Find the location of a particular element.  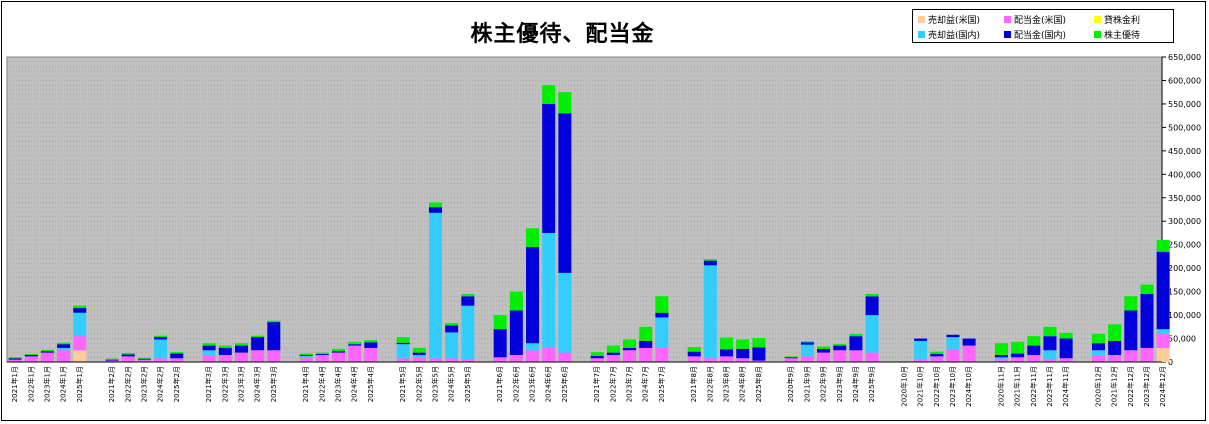

x-tick-label: 2024年9月 is located at coordinates (855, 384).